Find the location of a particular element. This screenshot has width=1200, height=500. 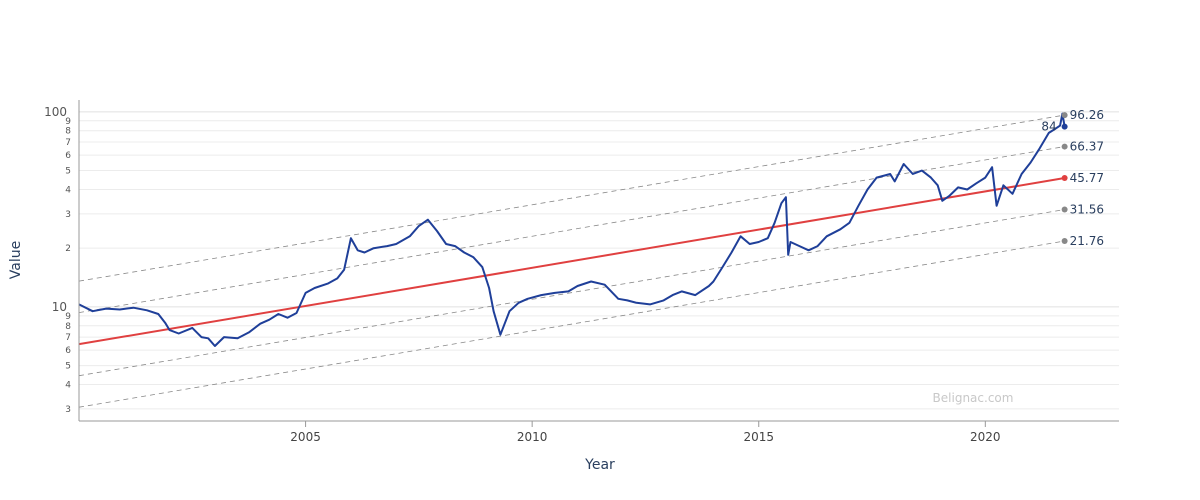

series-last-value-label: 84 is located at coordinates (1048, 127).